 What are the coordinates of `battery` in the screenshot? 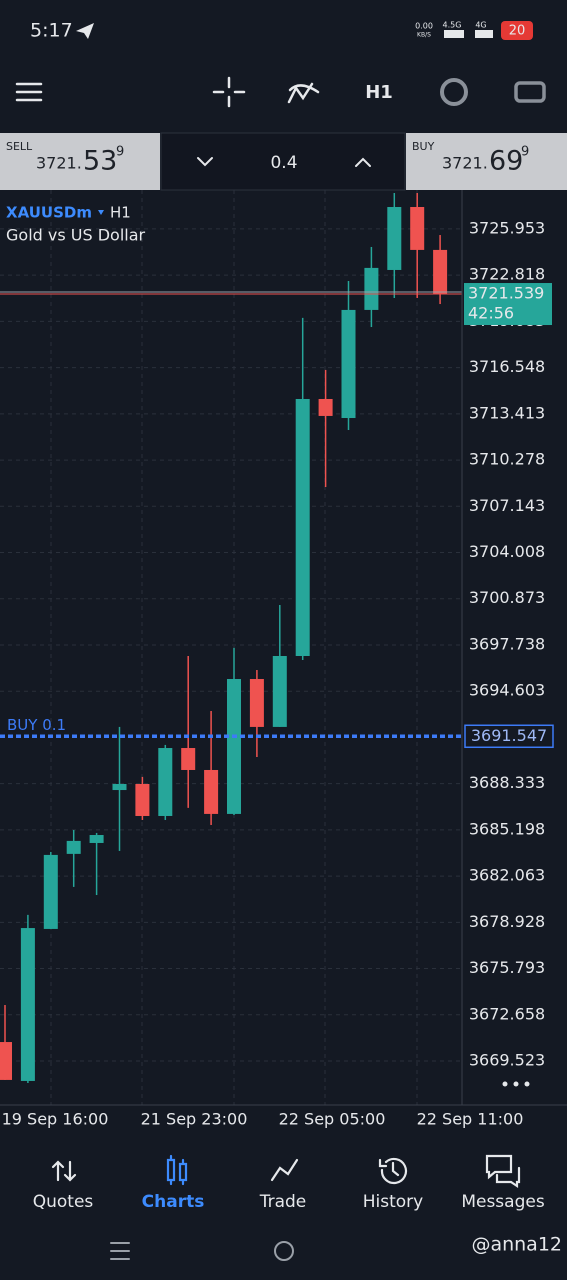 It's located at (517, 30).